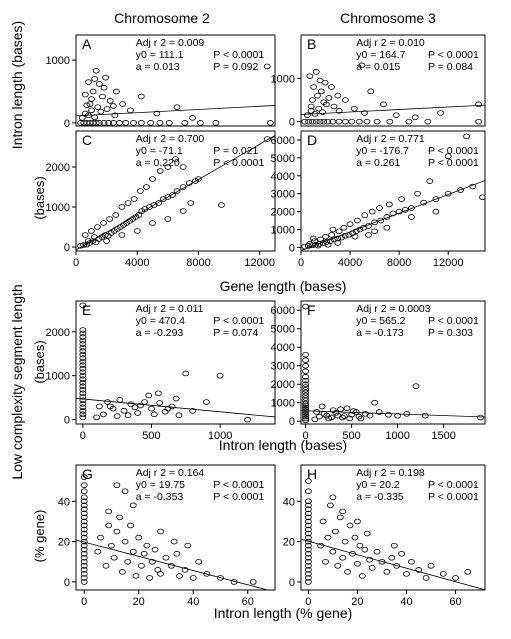  Describe the element at coordinates (393, 109) in the screenshot. I see `regression-line` at that location.